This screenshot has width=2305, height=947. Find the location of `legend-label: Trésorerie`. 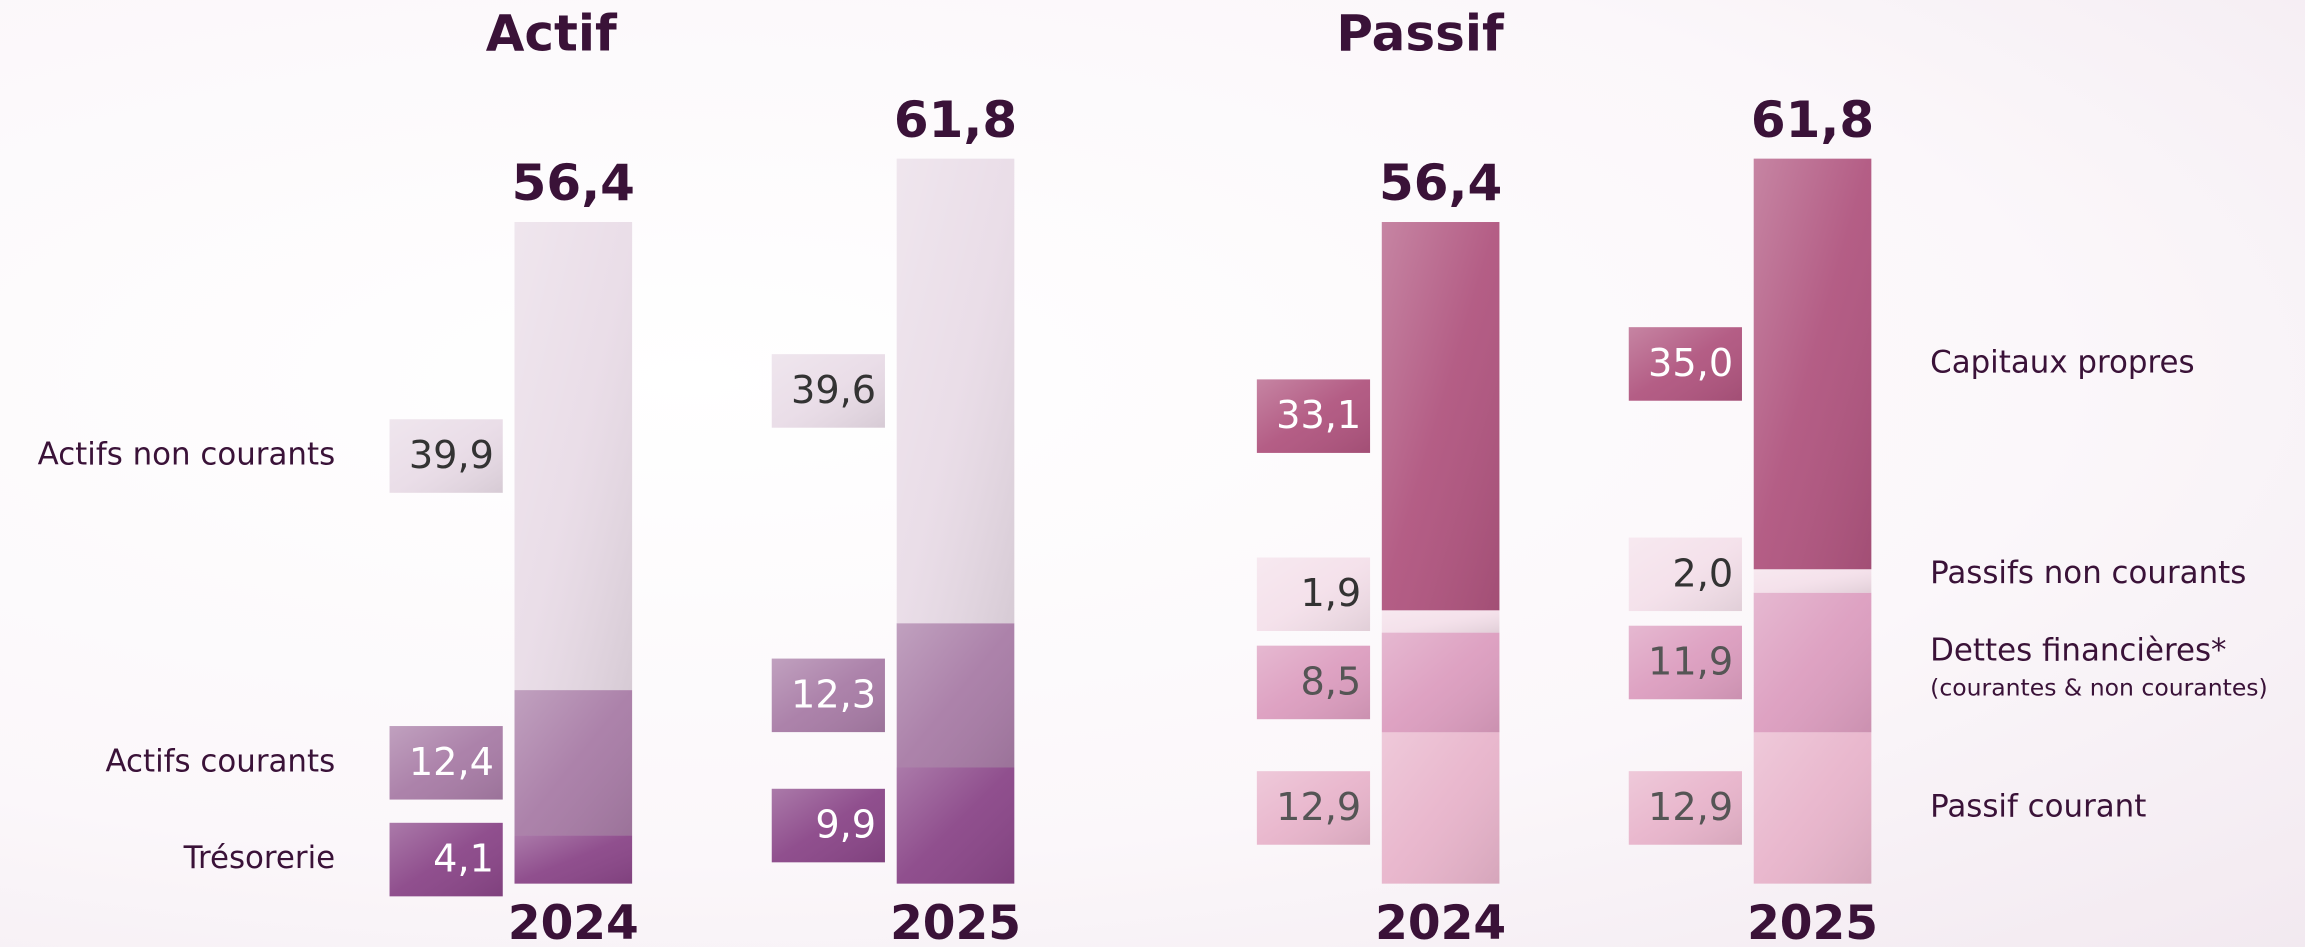

legend-label: Trésorerie is located at coordinates (259, 858).